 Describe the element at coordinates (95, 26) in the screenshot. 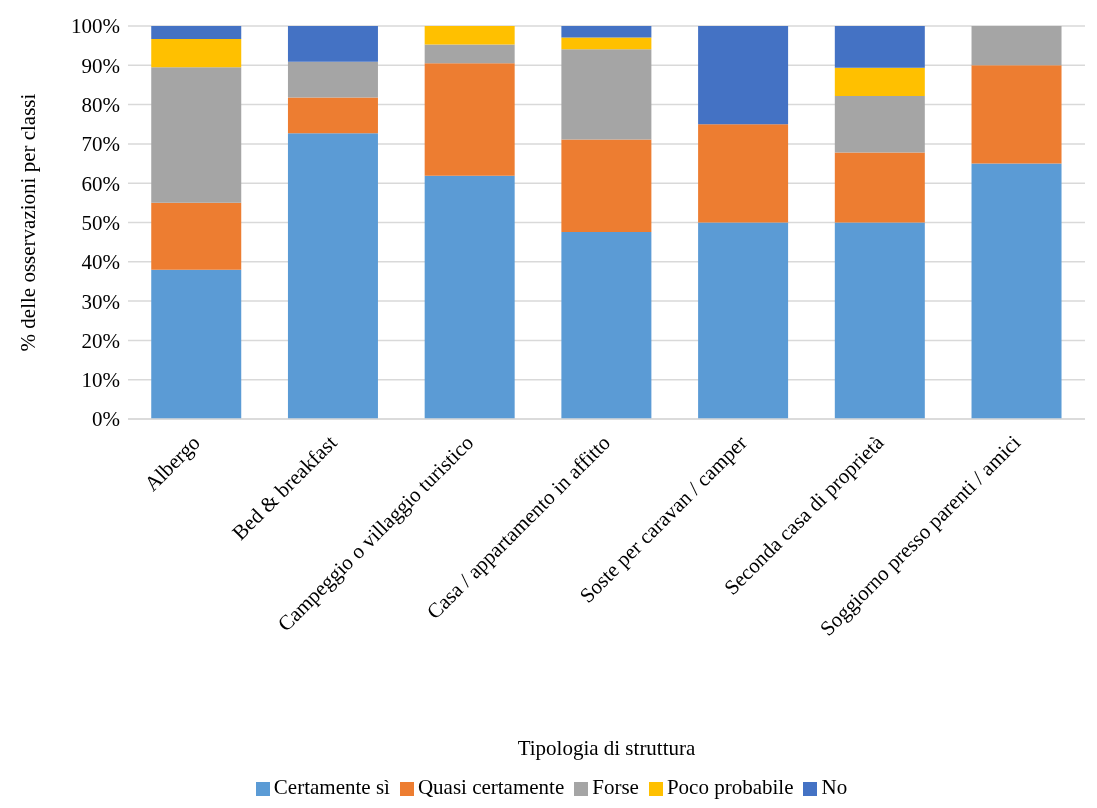

I see `y-tick-label: 100%` at that location.